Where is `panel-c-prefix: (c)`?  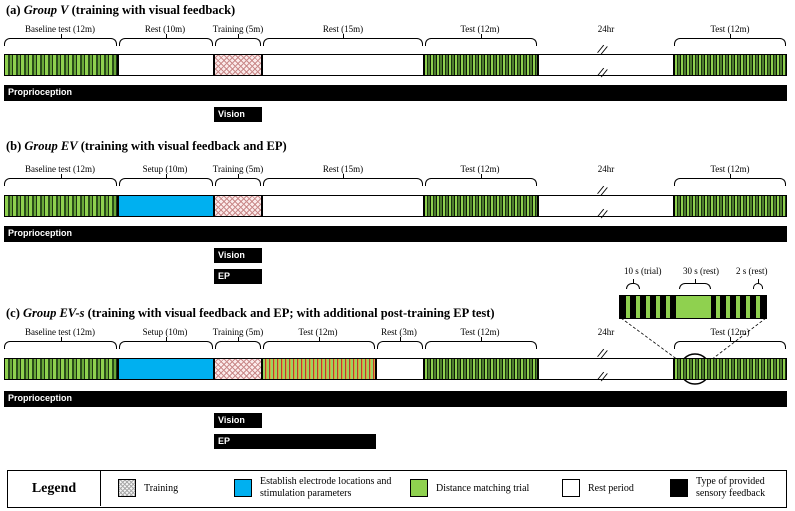
panel-c-prefix: (c) is located at coordinates (14, 313).